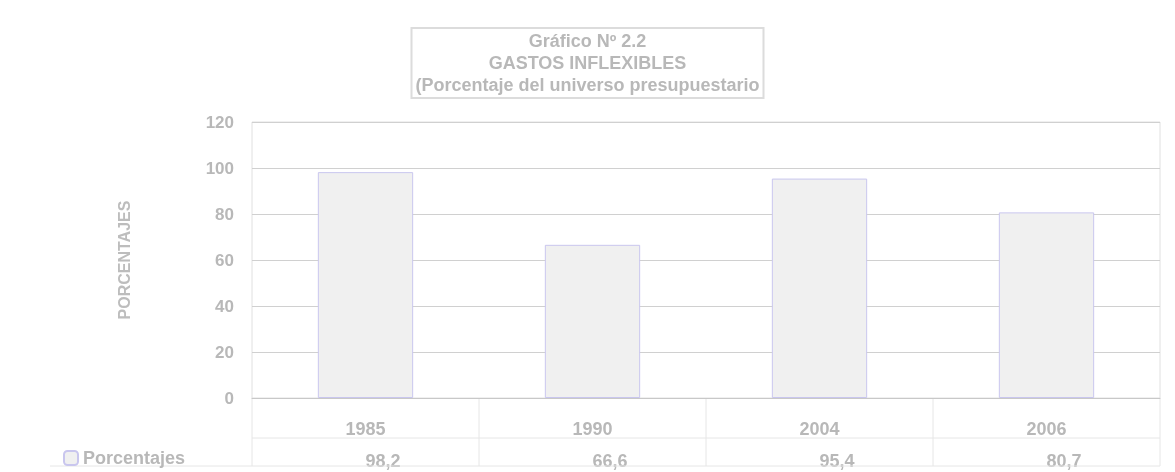 Image resolution: width=1175 pixels, height=472 pixels. What do you see at coordinates (224, 260) in the screenshot?
I see `y-tick-label: 60` at bounding box center [224, 260].